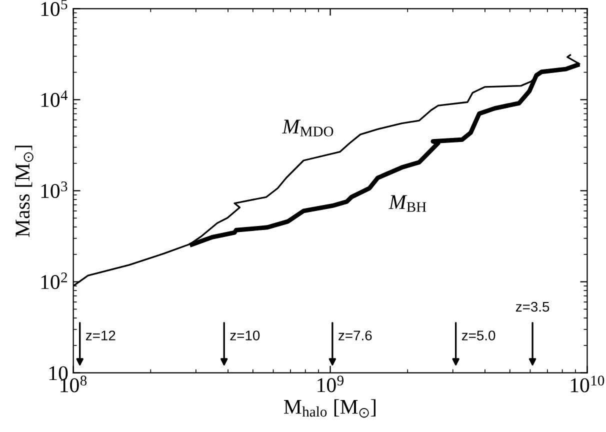  Describe the element at coordinates (587, 384) in the screenshot. I see `x-tick-label: 10$^{10}$` at that location.